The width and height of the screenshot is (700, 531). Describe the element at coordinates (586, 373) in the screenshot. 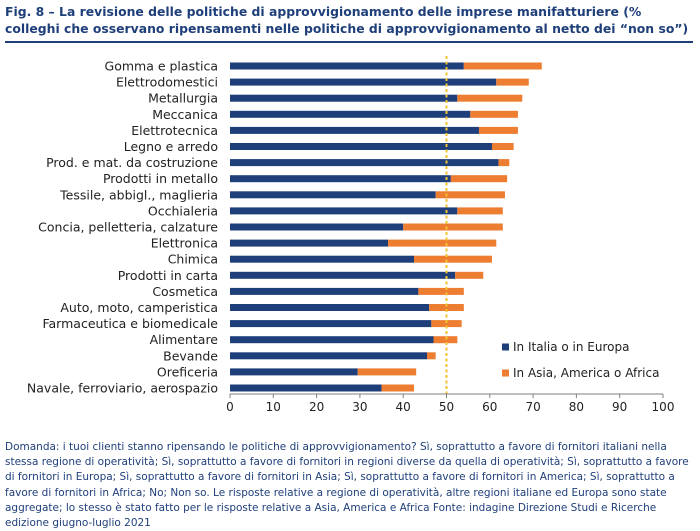

I see `legend-label-1: In Asia, America o Africa` at that location.